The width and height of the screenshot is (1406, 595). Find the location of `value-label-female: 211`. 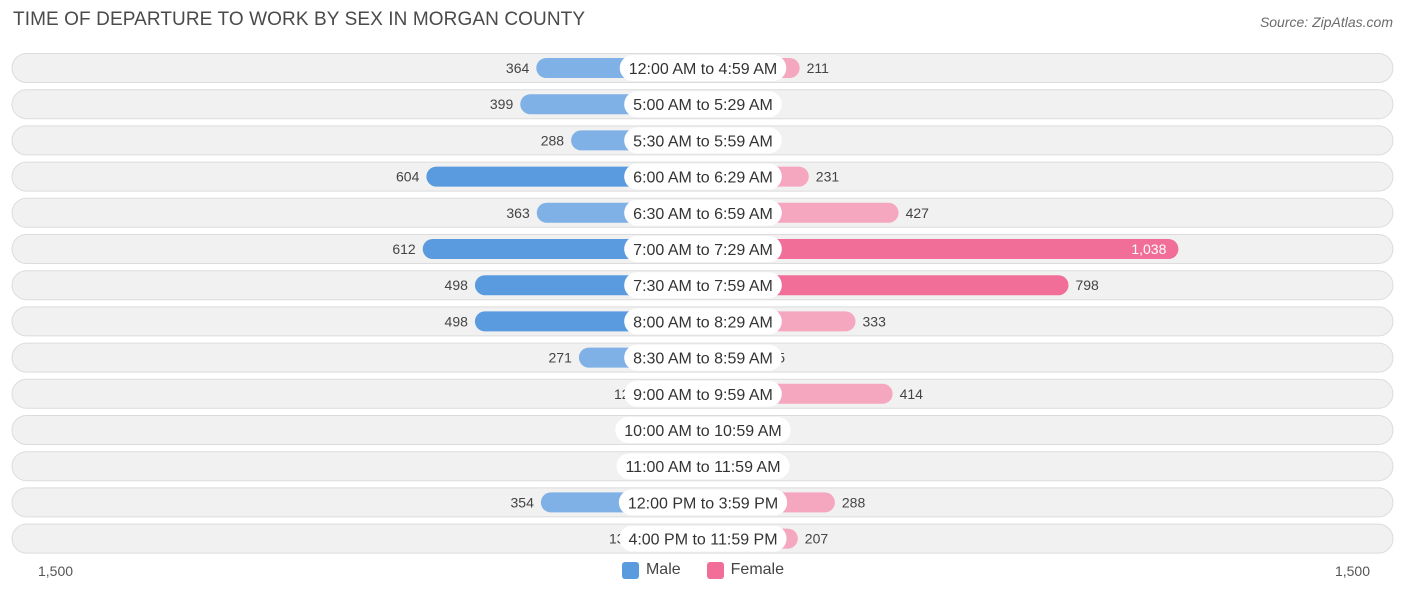

value-label-female: 211 is located at coordinates (818, 68).